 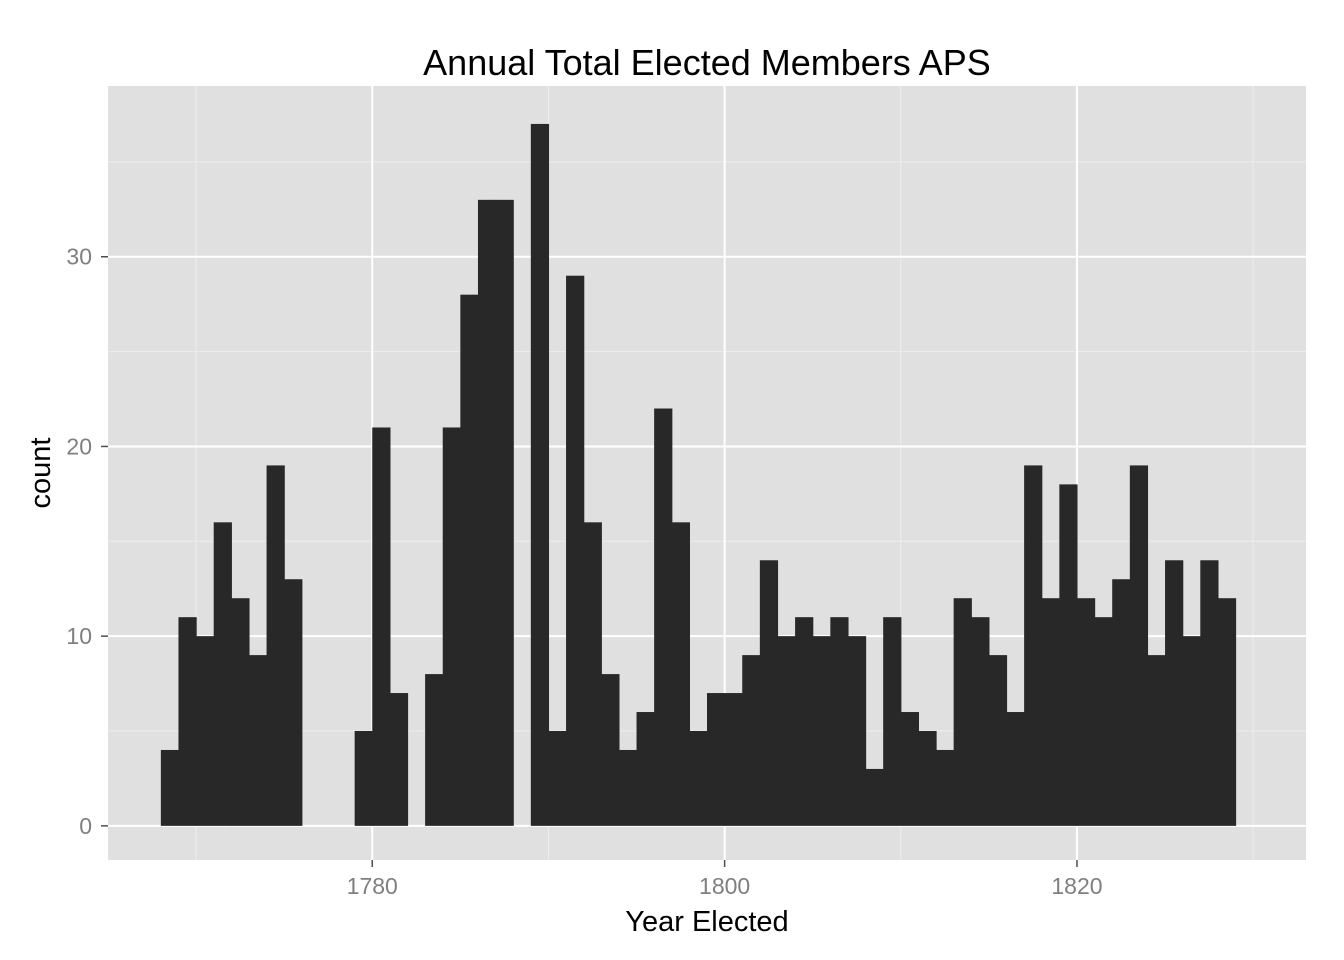 I want to click on y-axis-ticks: 0 10 20 30, so click(x=87, y=541).